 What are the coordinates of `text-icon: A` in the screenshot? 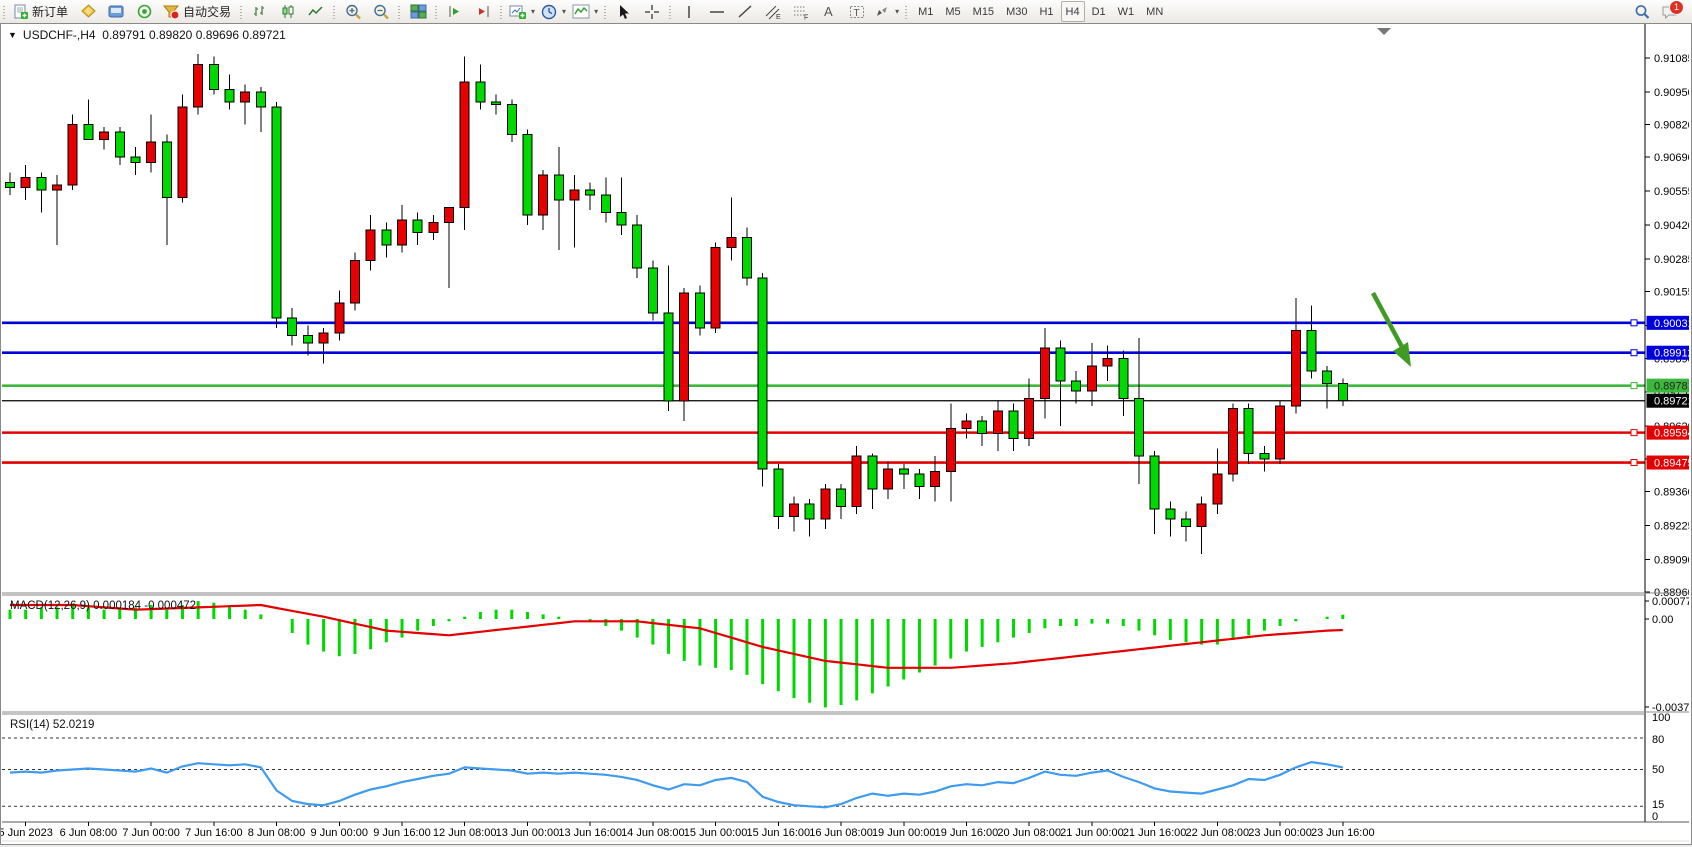 It's located at (829, 11).